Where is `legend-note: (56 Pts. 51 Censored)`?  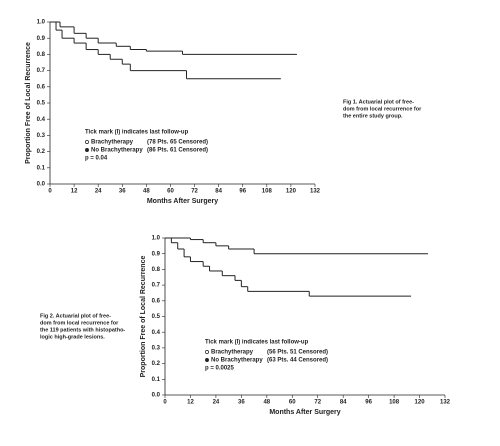 legend-note: (56 Pts. 51 Censored) is located at coordinates (297, 353).